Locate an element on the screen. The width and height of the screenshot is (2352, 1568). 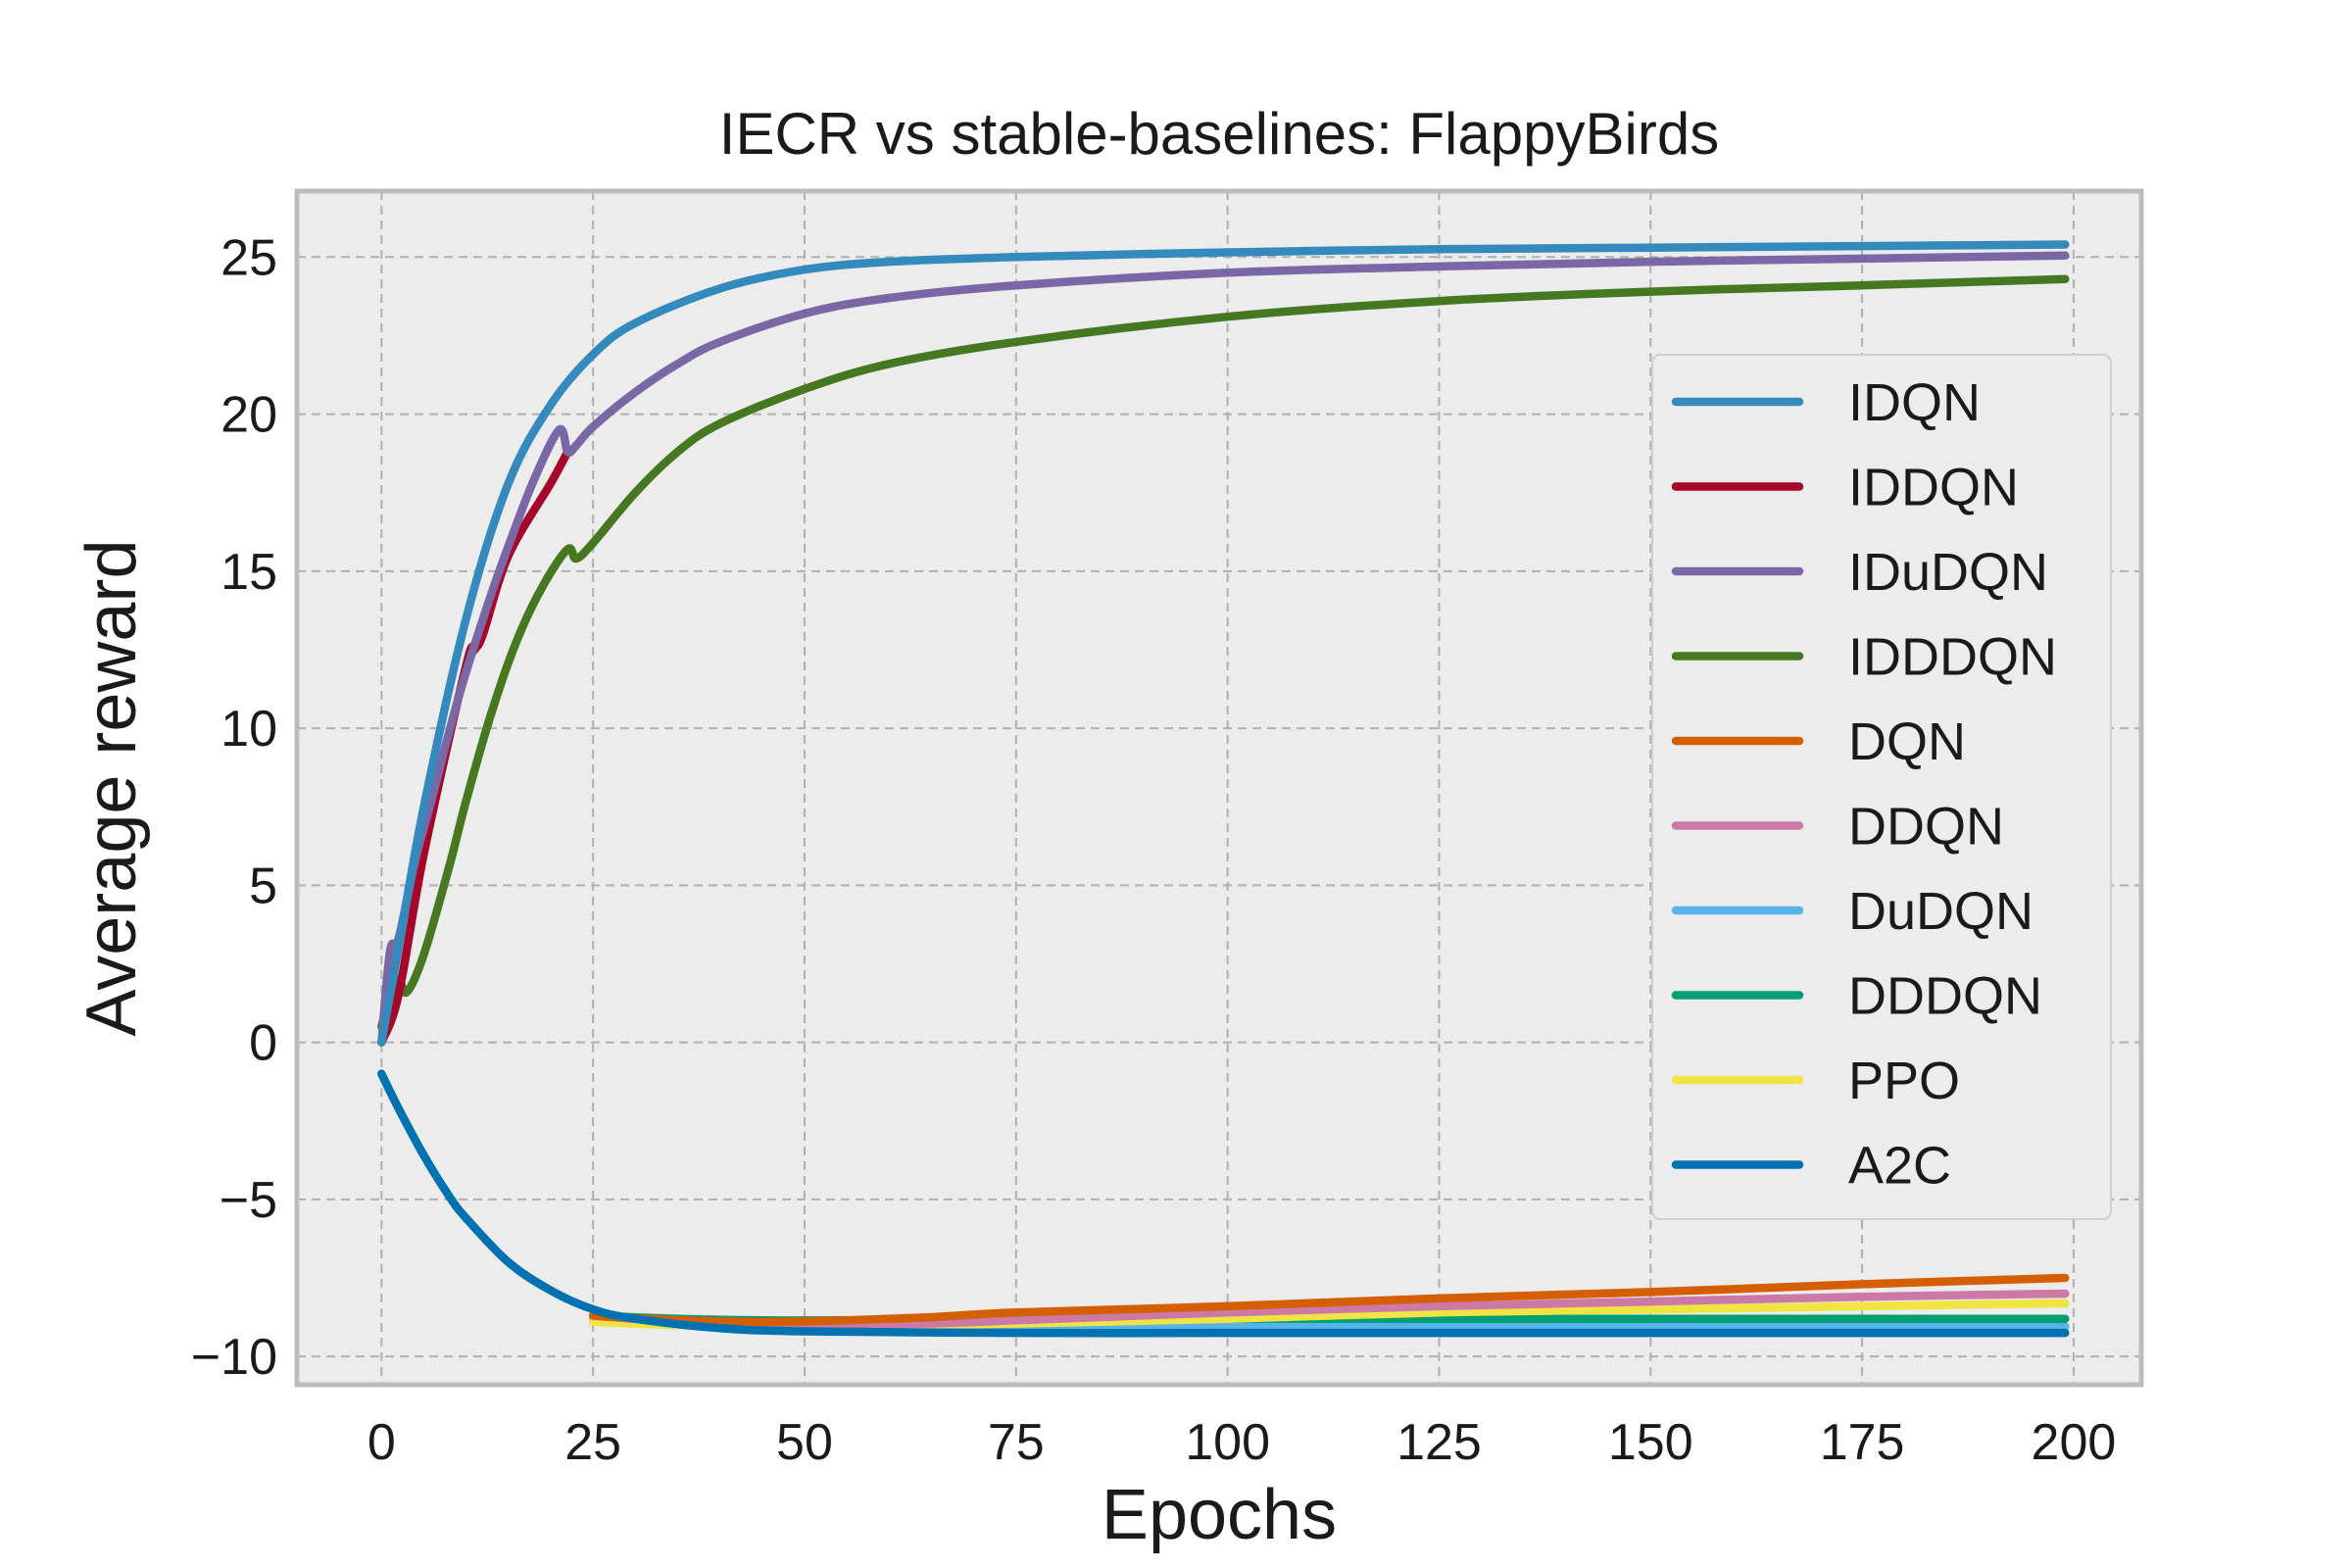
x-axis-label: Epochs is located at coordinates (1220, 1515).